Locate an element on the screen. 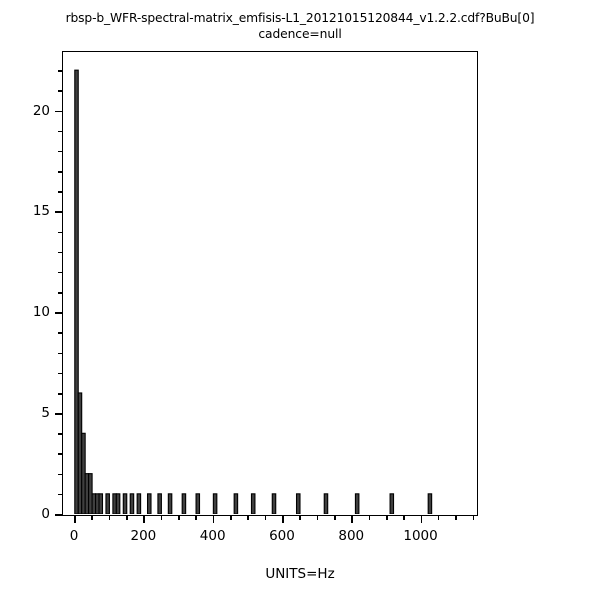 The image size is (600, 600). x-axis-tick-label: 0 is located at coordinates (74, 536).